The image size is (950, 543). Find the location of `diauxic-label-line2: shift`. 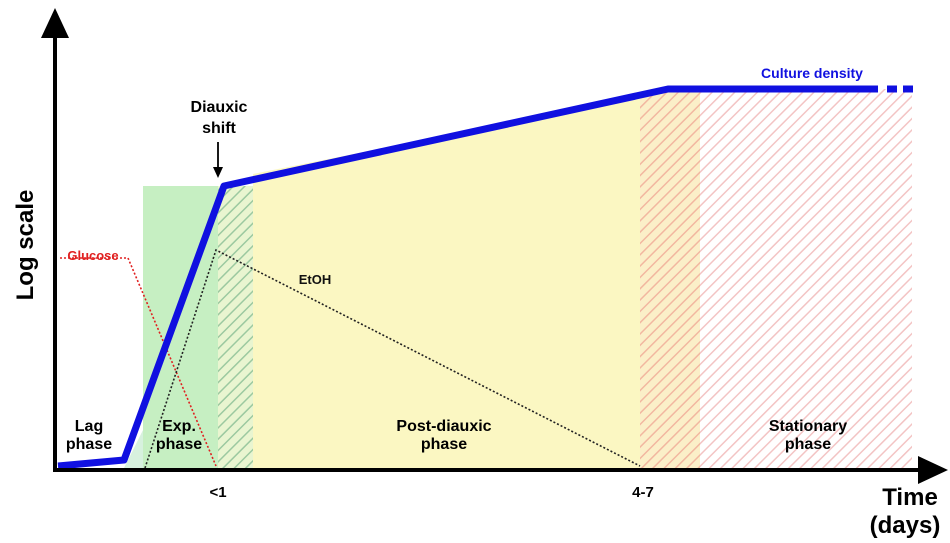

diauxic-label-line2: shift is located at coordinates (219, 128).